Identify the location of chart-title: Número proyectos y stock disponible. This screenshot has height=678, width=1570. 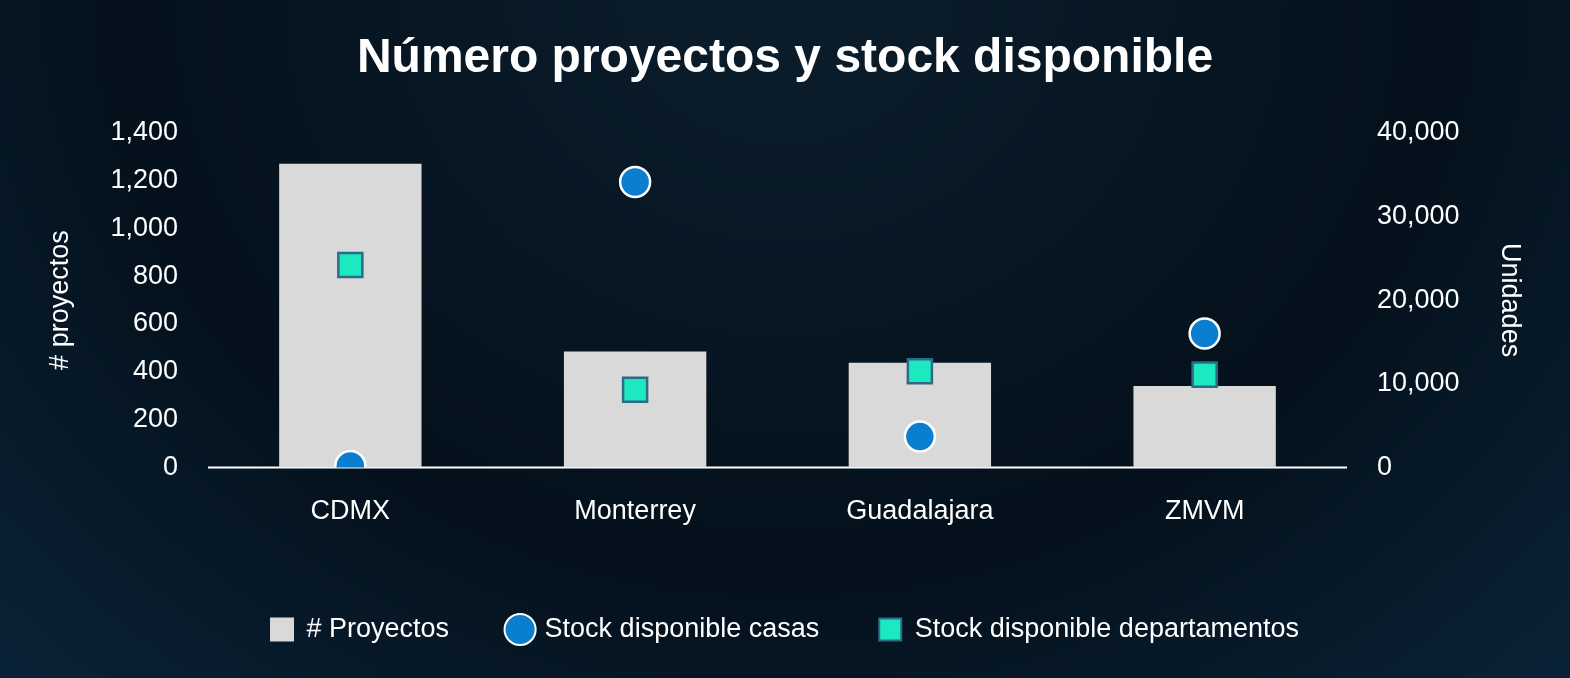
(785, 56).